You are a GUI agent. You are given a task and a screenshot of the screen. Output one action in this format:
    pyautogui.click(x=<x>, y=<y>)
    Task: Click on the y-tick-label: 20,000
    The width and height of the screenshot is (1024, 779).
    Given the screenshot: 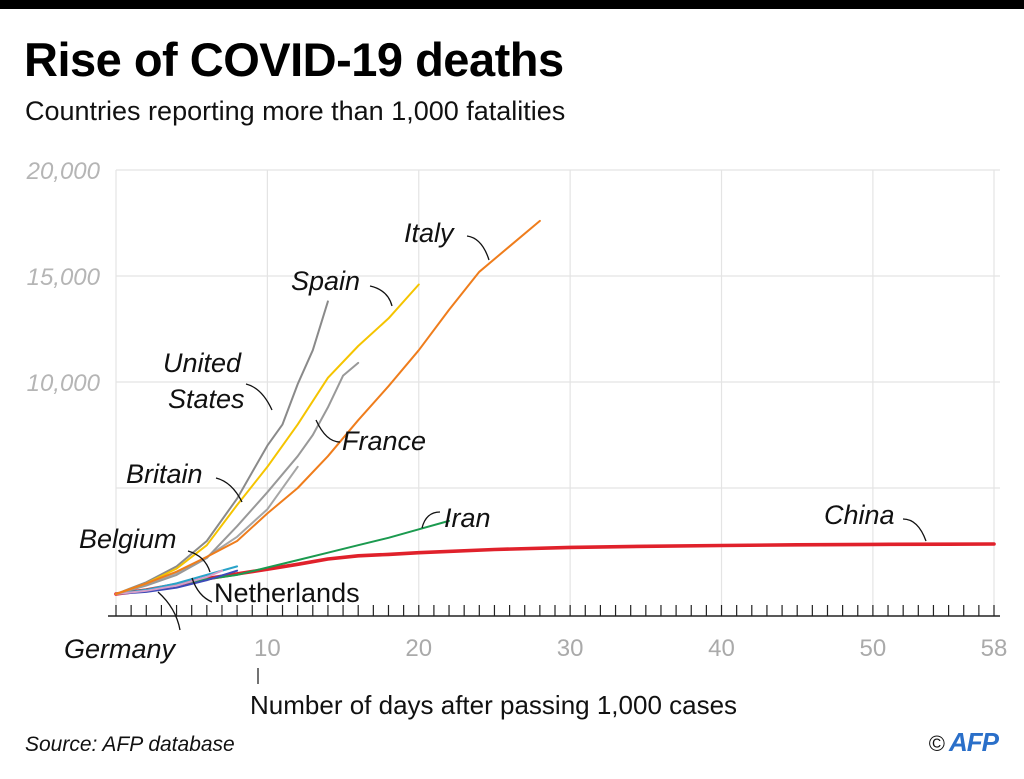 What is the action you would take?
    pyautogui.click(x=63, y=171)
    